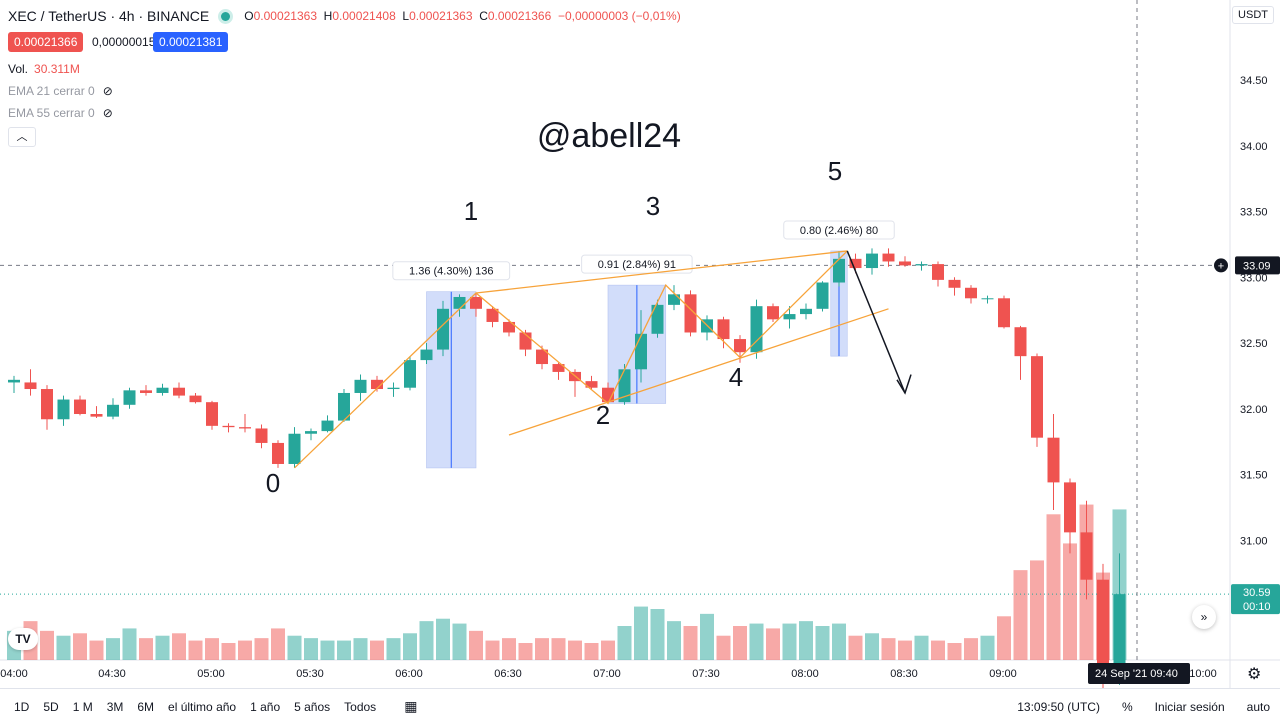  I want to click on range-6: 1 año, so click(265, 706).